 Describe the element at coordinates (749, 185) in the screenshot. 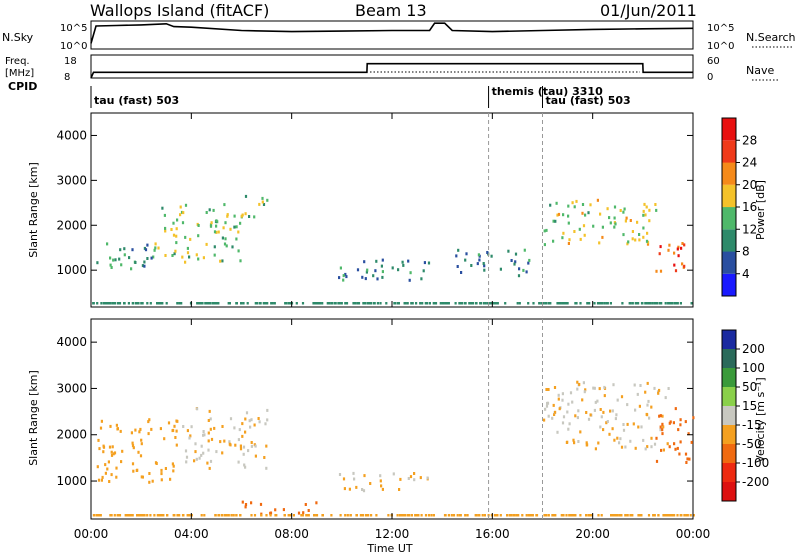

I see `colorbar-tick-label: 20` at that location.